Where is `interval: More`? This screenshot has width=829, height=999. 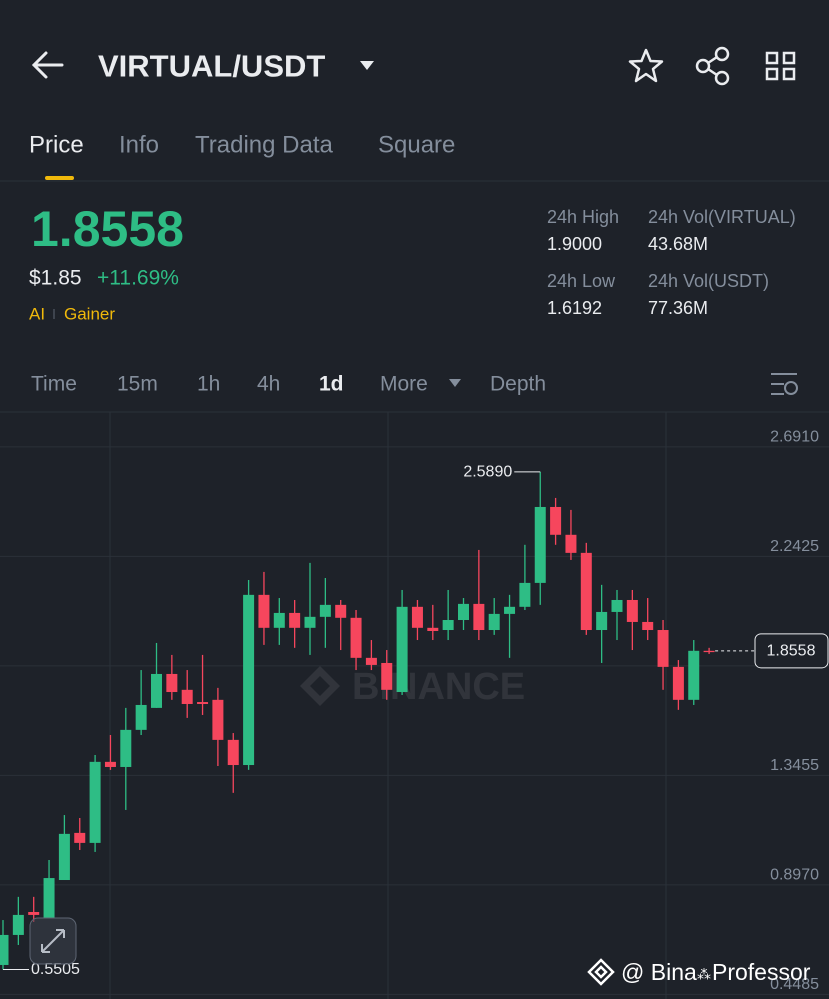
interval: More is located at coordinates (404, 384).